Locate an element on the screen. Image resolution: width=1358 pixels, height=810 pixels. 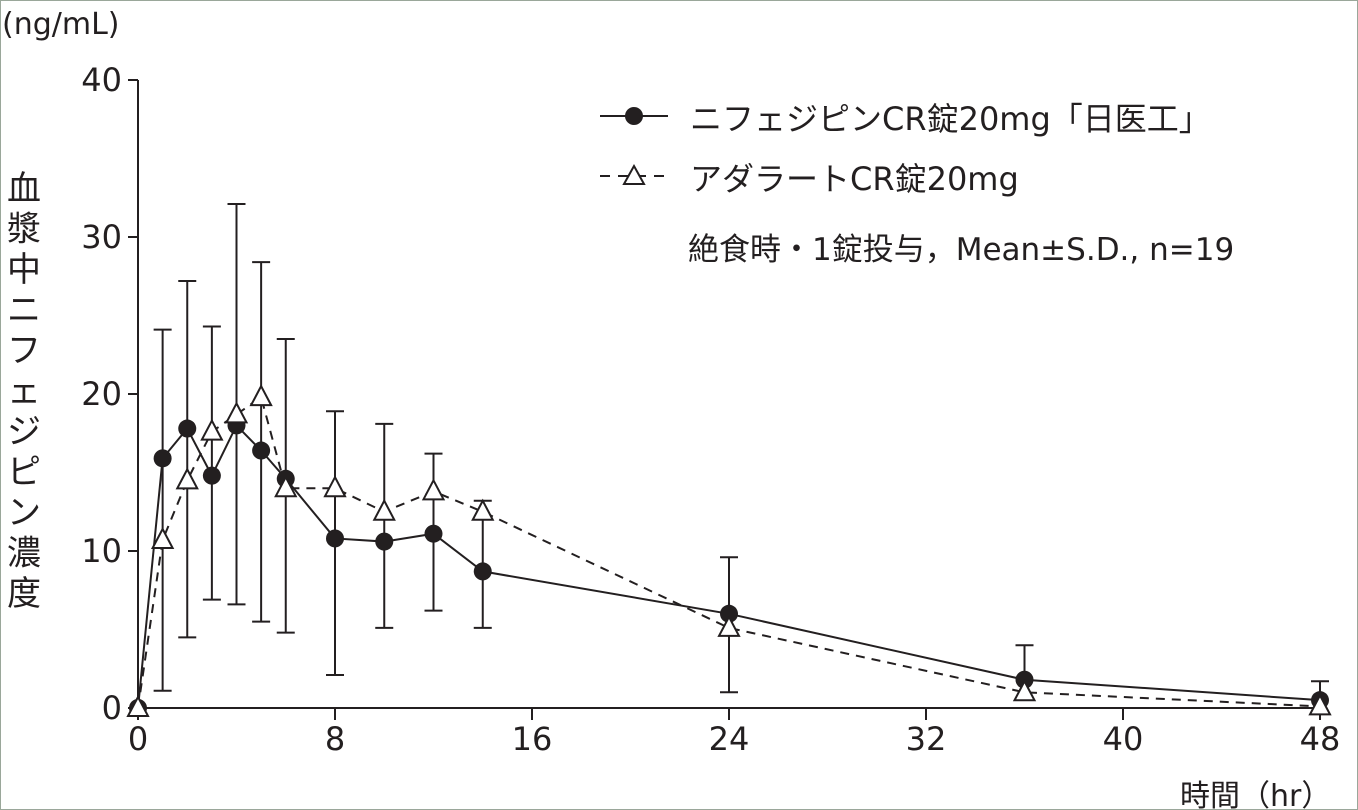
legend-marker-triangle is located at coordinates (634, 174).